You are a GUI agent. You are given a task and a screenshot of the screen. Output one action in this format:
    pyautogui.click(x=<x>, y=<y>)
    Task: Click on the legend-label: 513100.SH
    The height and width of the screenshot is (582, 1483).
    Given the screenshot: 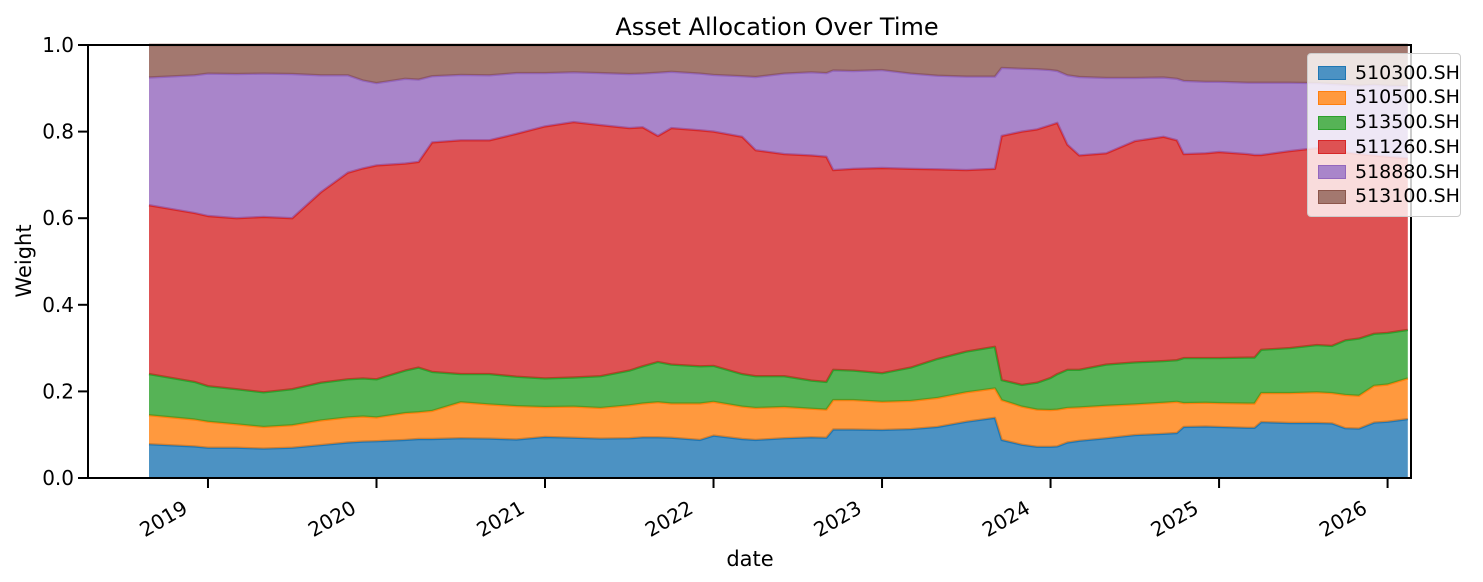 What is the action you would take?
    pyautogui.click(x=1407, y=196)
    